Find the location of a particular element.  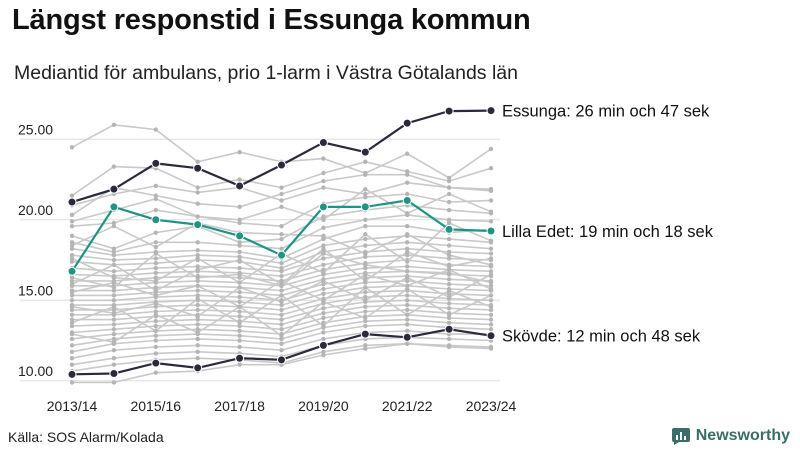

brand-logo: Newsworthy is located at coordinates (730, 436).